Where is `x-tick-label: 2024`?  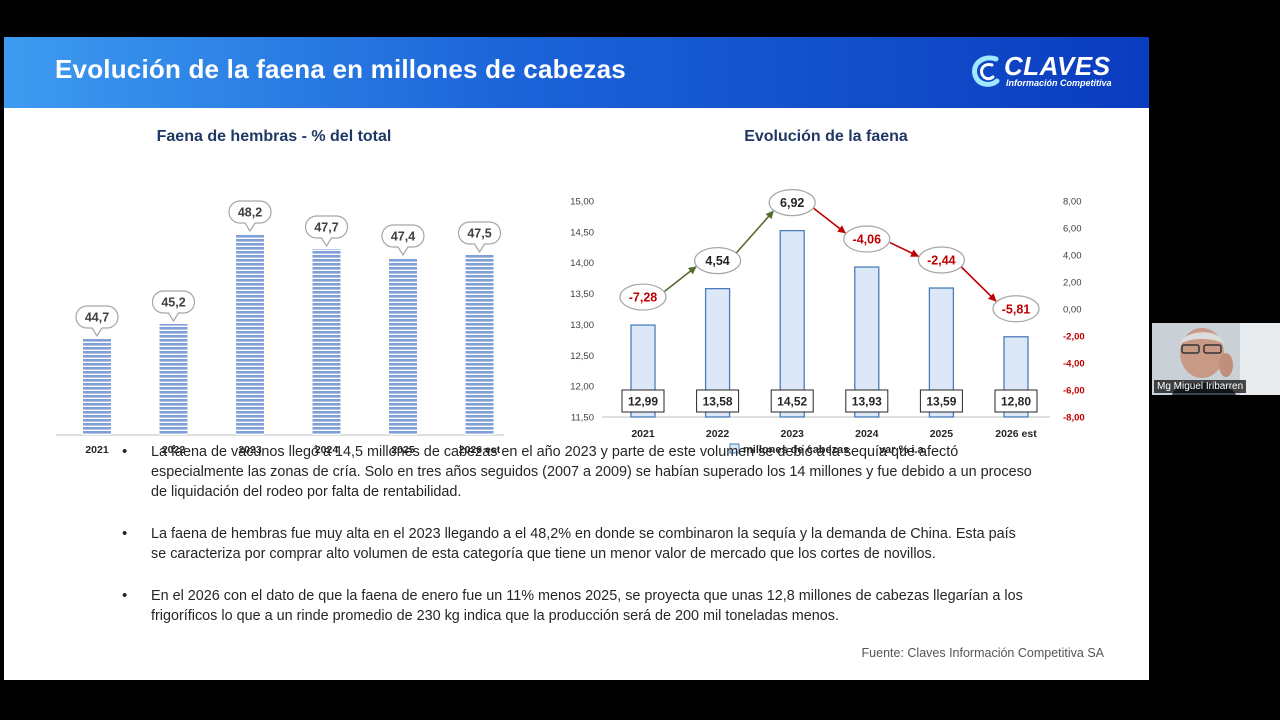
x-tick-label: 2024 is located at coordinates (867, 434).